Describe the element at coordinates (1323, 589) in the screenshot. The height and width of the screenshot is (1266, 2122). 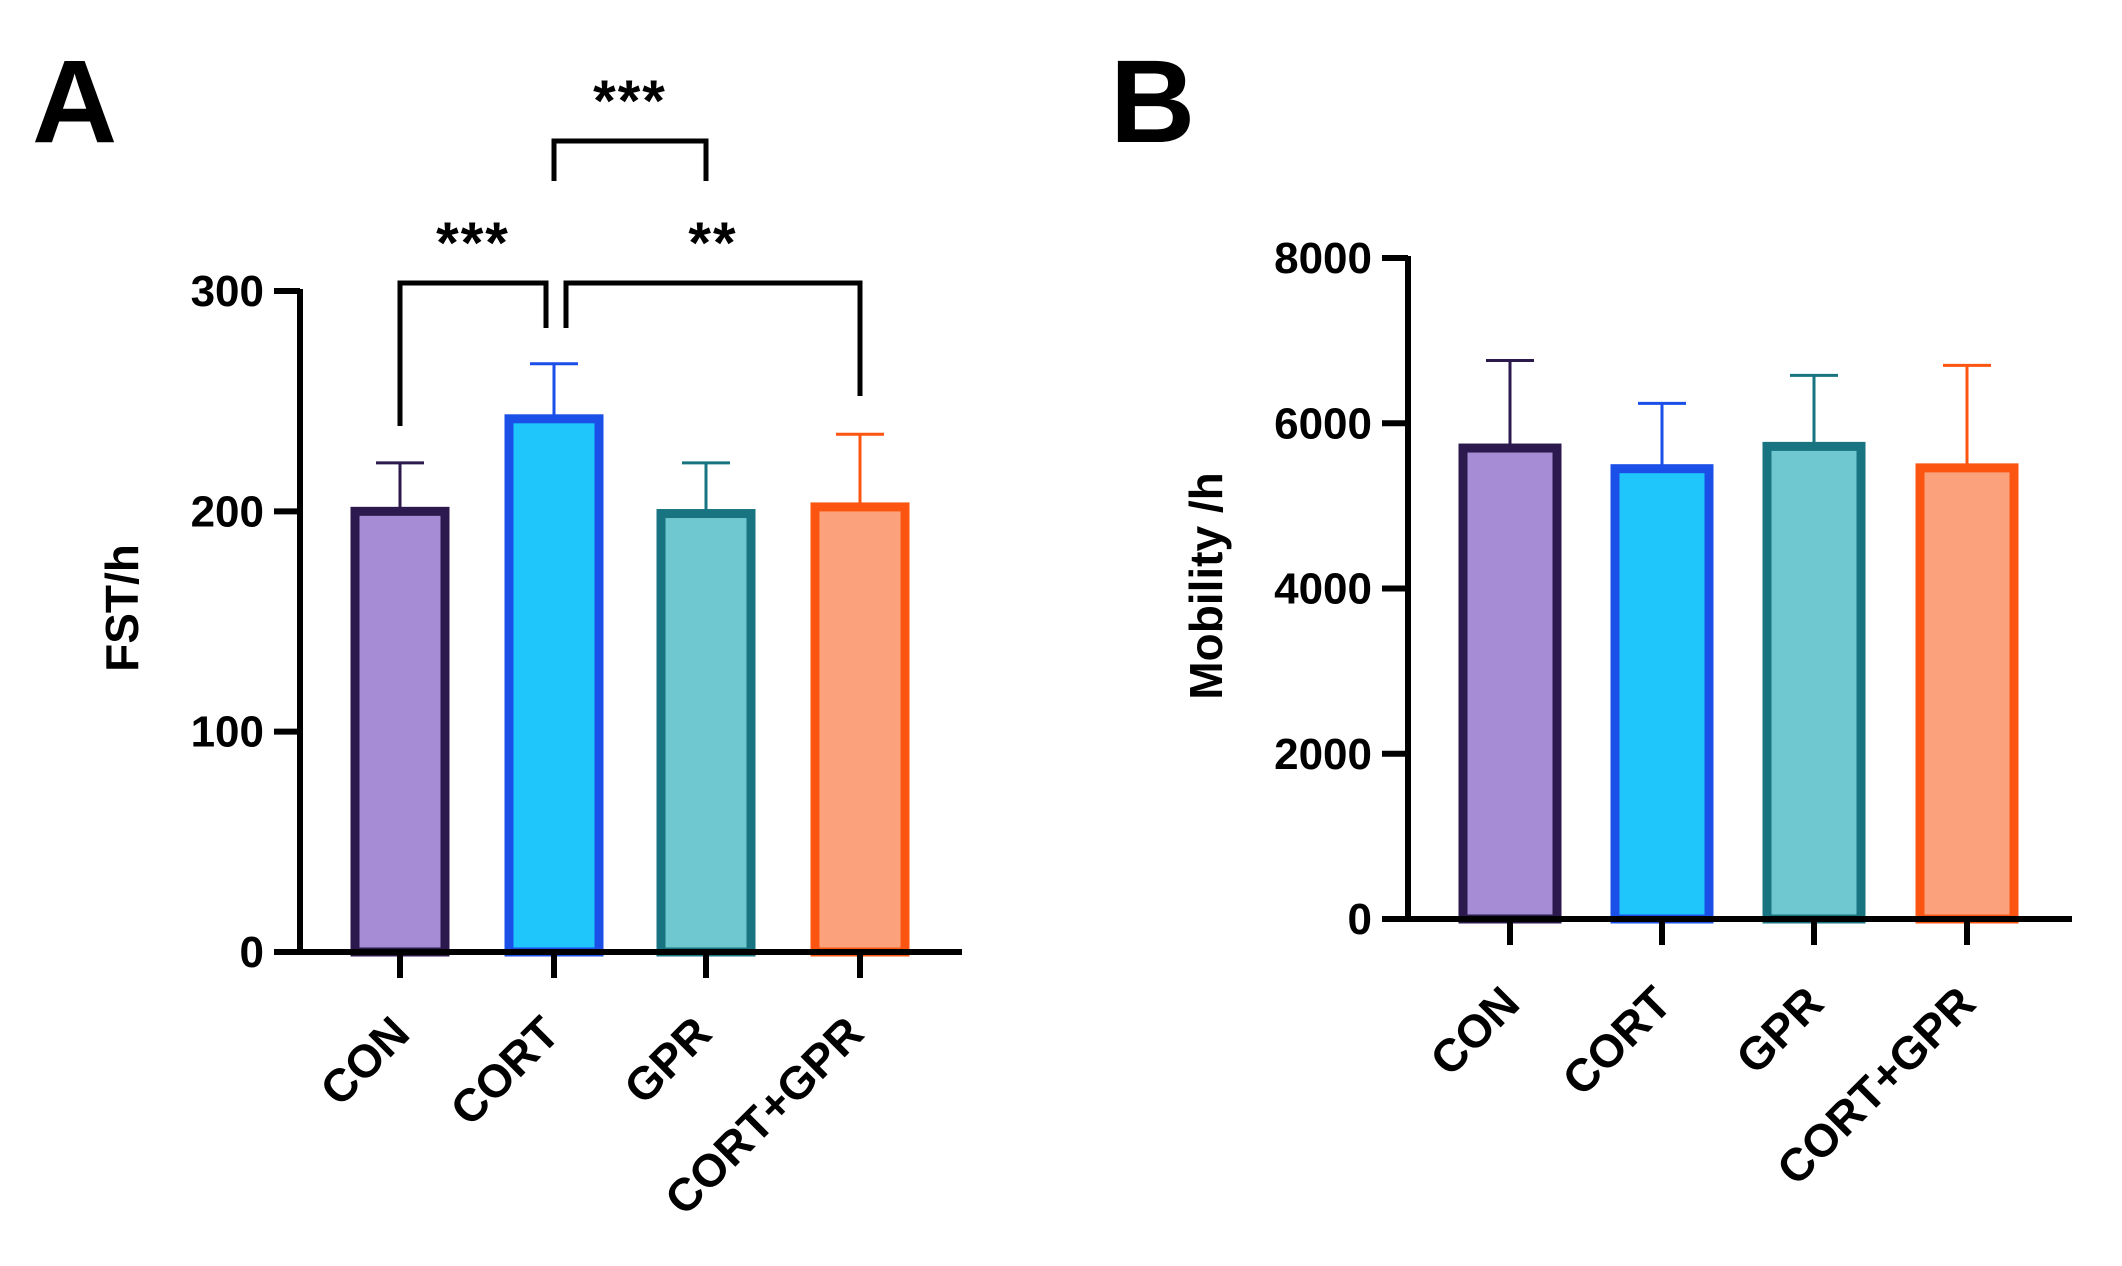
I see `panel-b-ytick-label-2: 4000` at that location.